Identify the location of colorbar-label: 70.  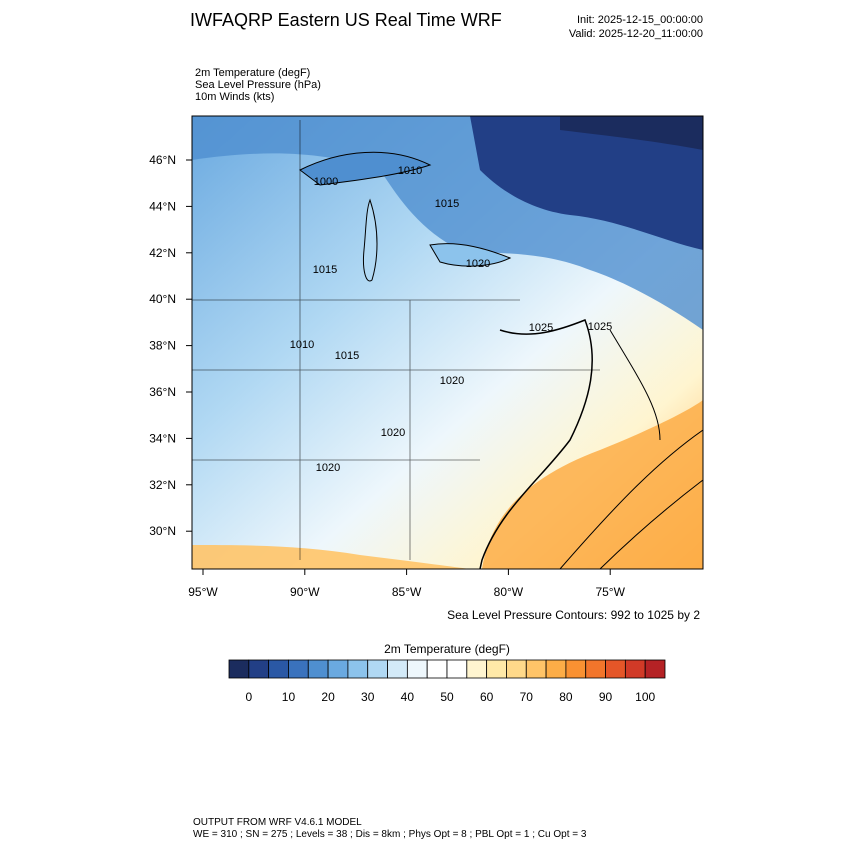
(527, 697).